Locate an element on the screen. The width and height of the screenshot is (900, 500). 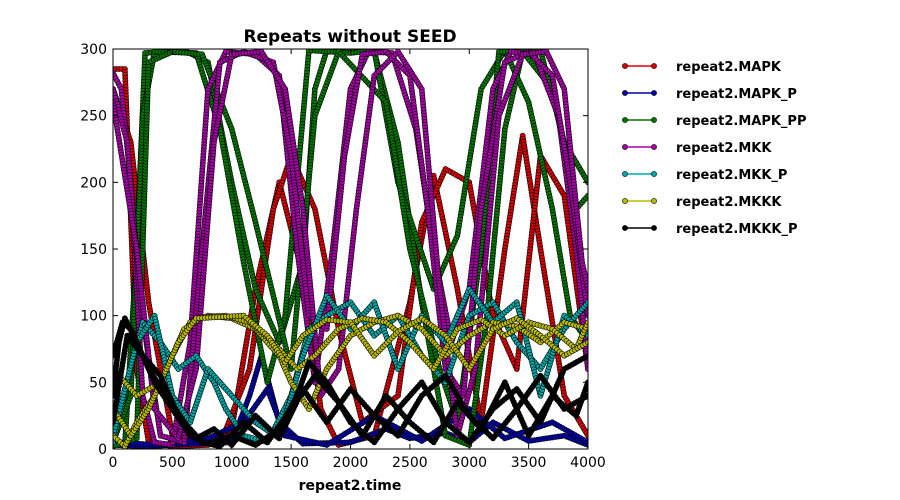
chart-title: Repeats without SEED is located at coordinates (349, 37).